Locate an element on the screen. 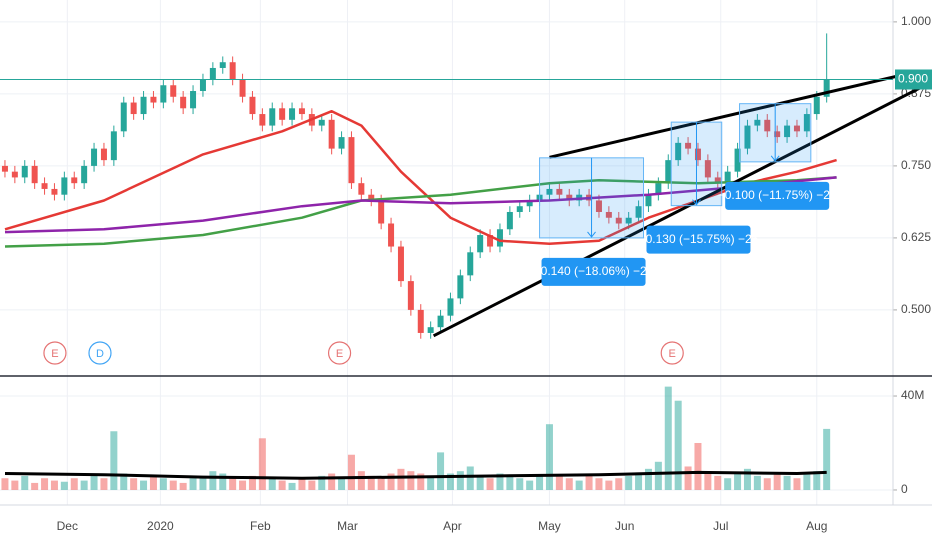 Image resolution: width=932 pixels, height=550 pixels. y-tick-label: 0.875 is located at coordinates (916, 93).